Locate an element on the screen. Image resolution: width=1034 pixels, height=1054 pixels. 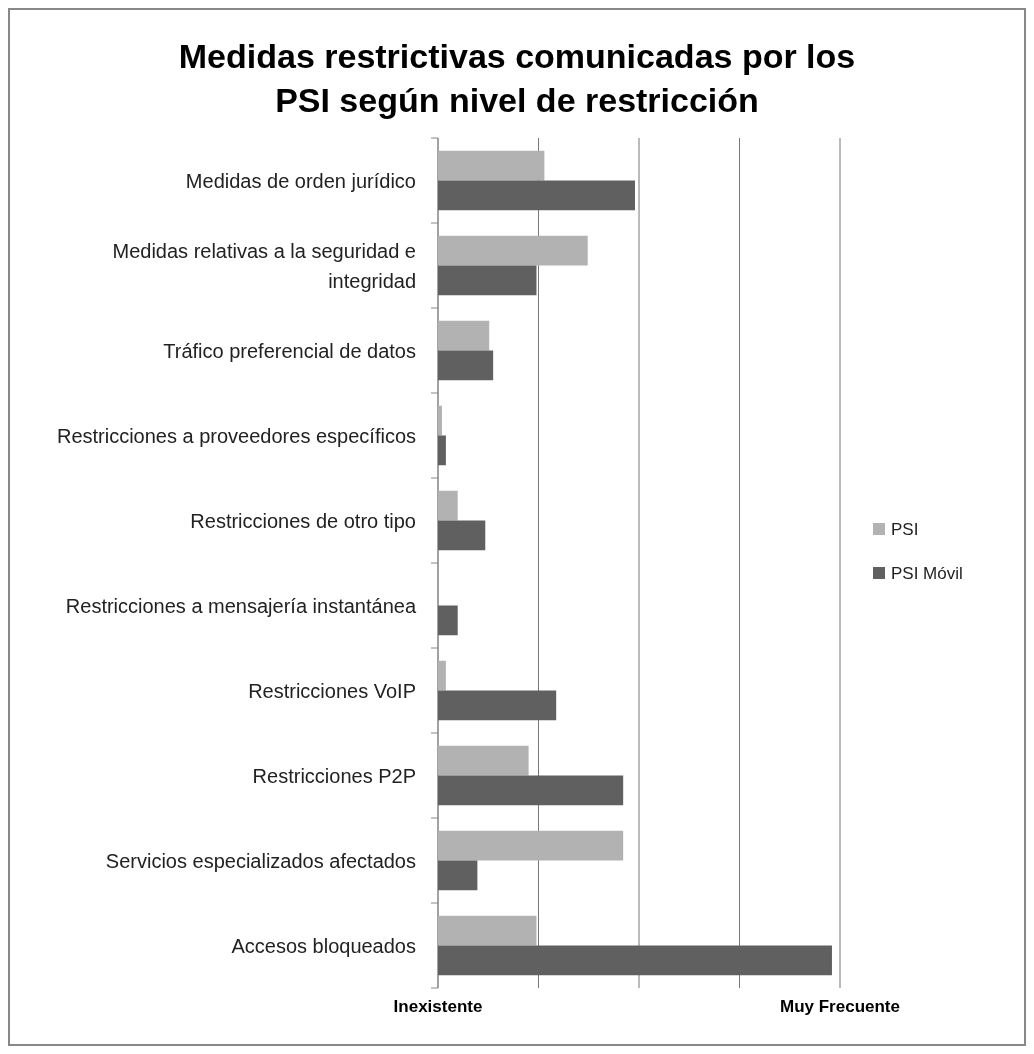
y-tick-label: Restricciones de otro tipo is located at coordinates (303, 520).